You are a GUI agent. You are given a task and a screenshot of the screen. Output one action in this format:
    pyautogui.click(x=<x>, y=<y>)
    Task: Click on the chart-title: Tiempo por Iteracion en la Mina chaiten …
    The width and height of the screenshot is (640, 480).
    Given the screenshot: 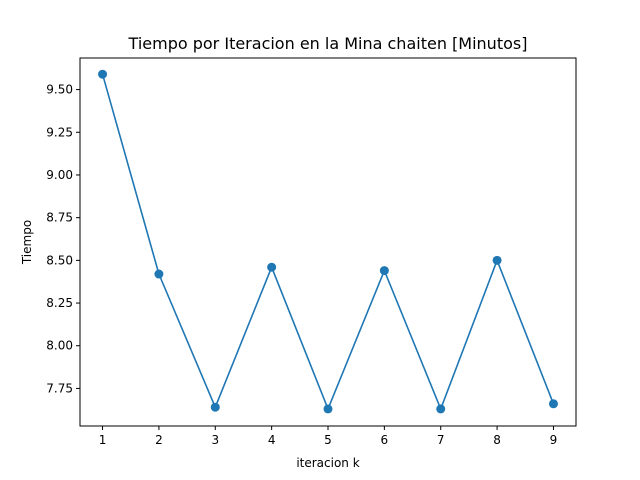 What is the action you would take?
    pyautogui.click(x=328, y=43)
    